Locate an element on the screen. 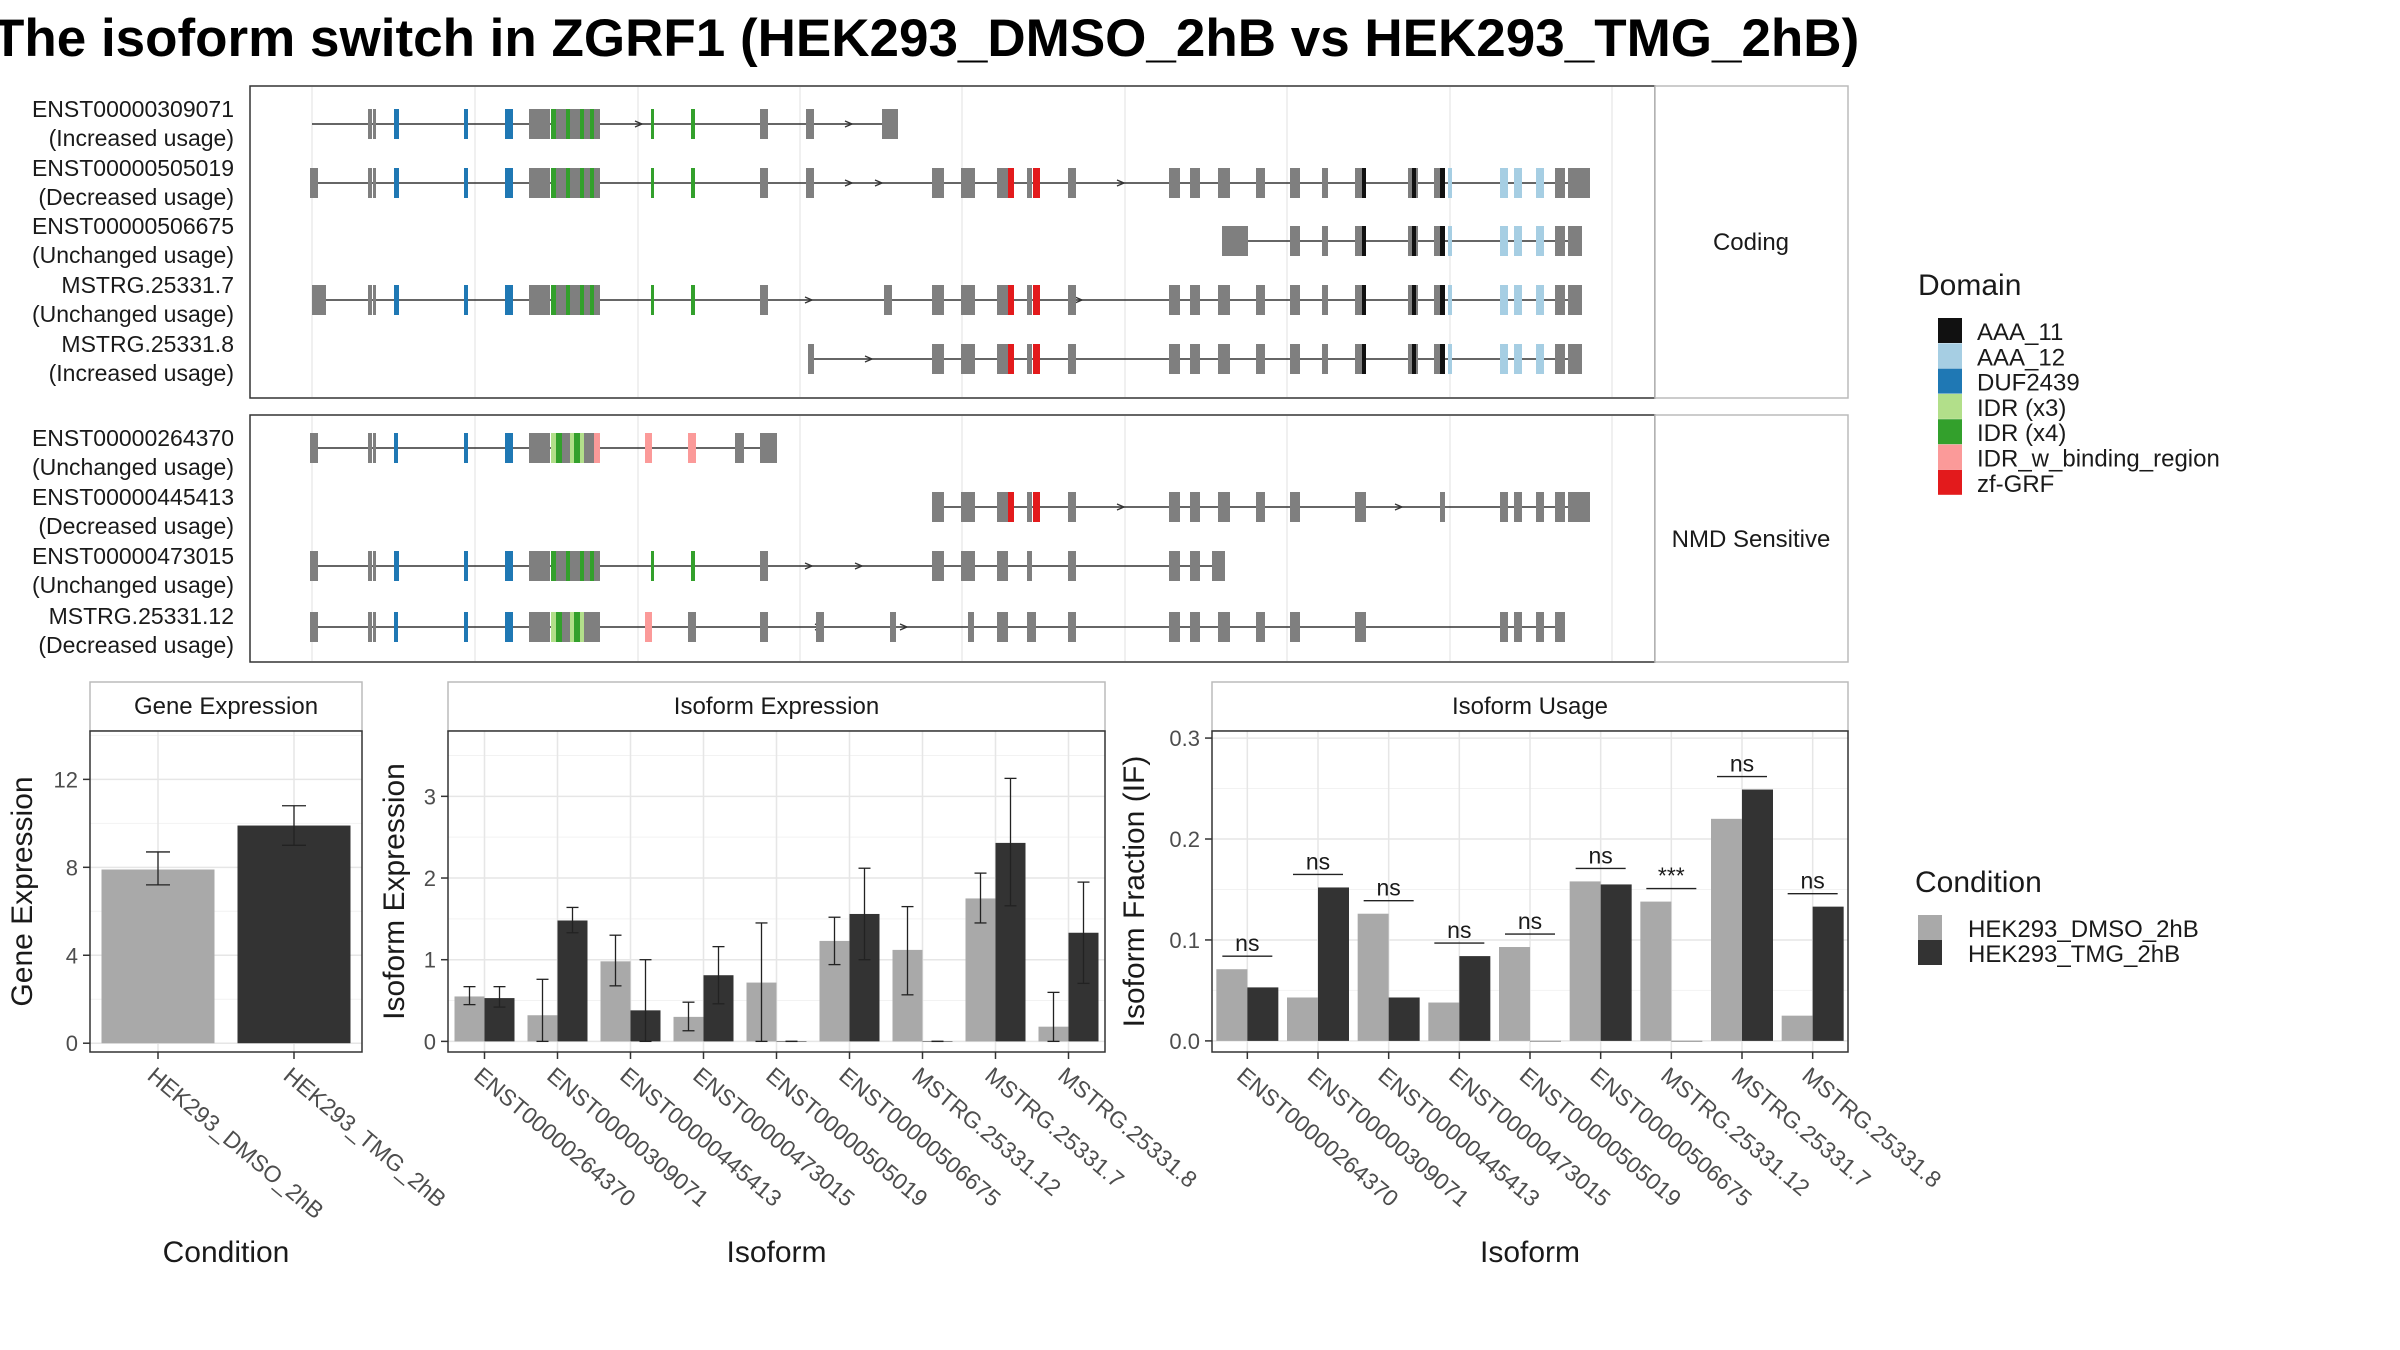  transcript-id-label: ENST00000445413 is located at coordinates (133, 497).